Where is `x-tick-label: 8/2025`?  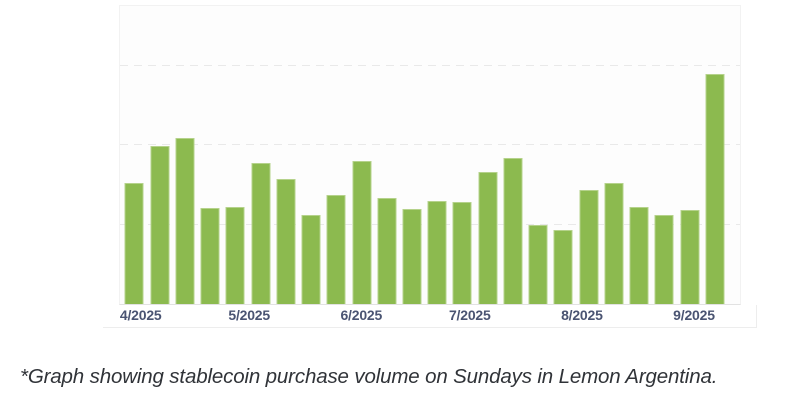 x-tick-label: 8/2025 is located at coordinates (582, 315).